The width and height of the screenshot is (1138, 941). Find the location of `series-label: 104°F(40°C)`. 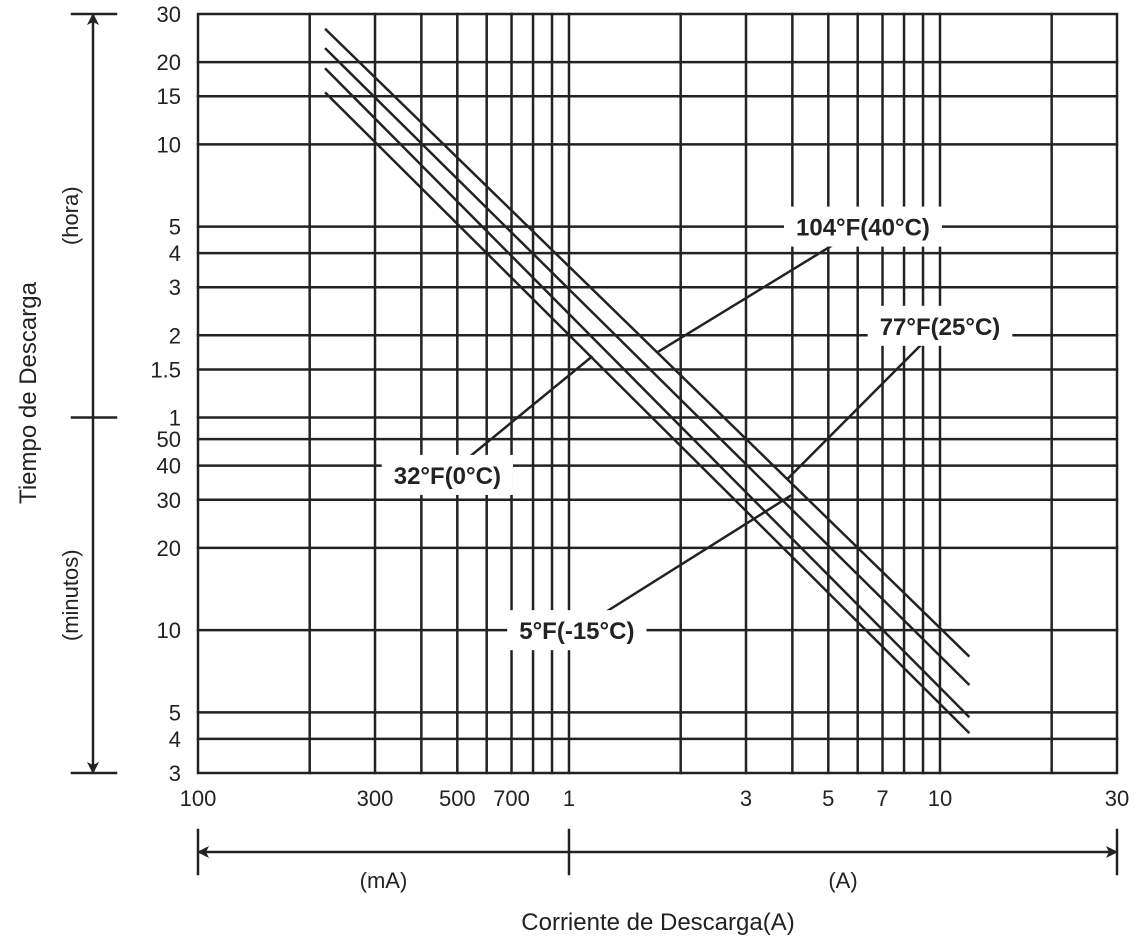

series-label: 104°F(40°C) is located at coordinates (863, 228).